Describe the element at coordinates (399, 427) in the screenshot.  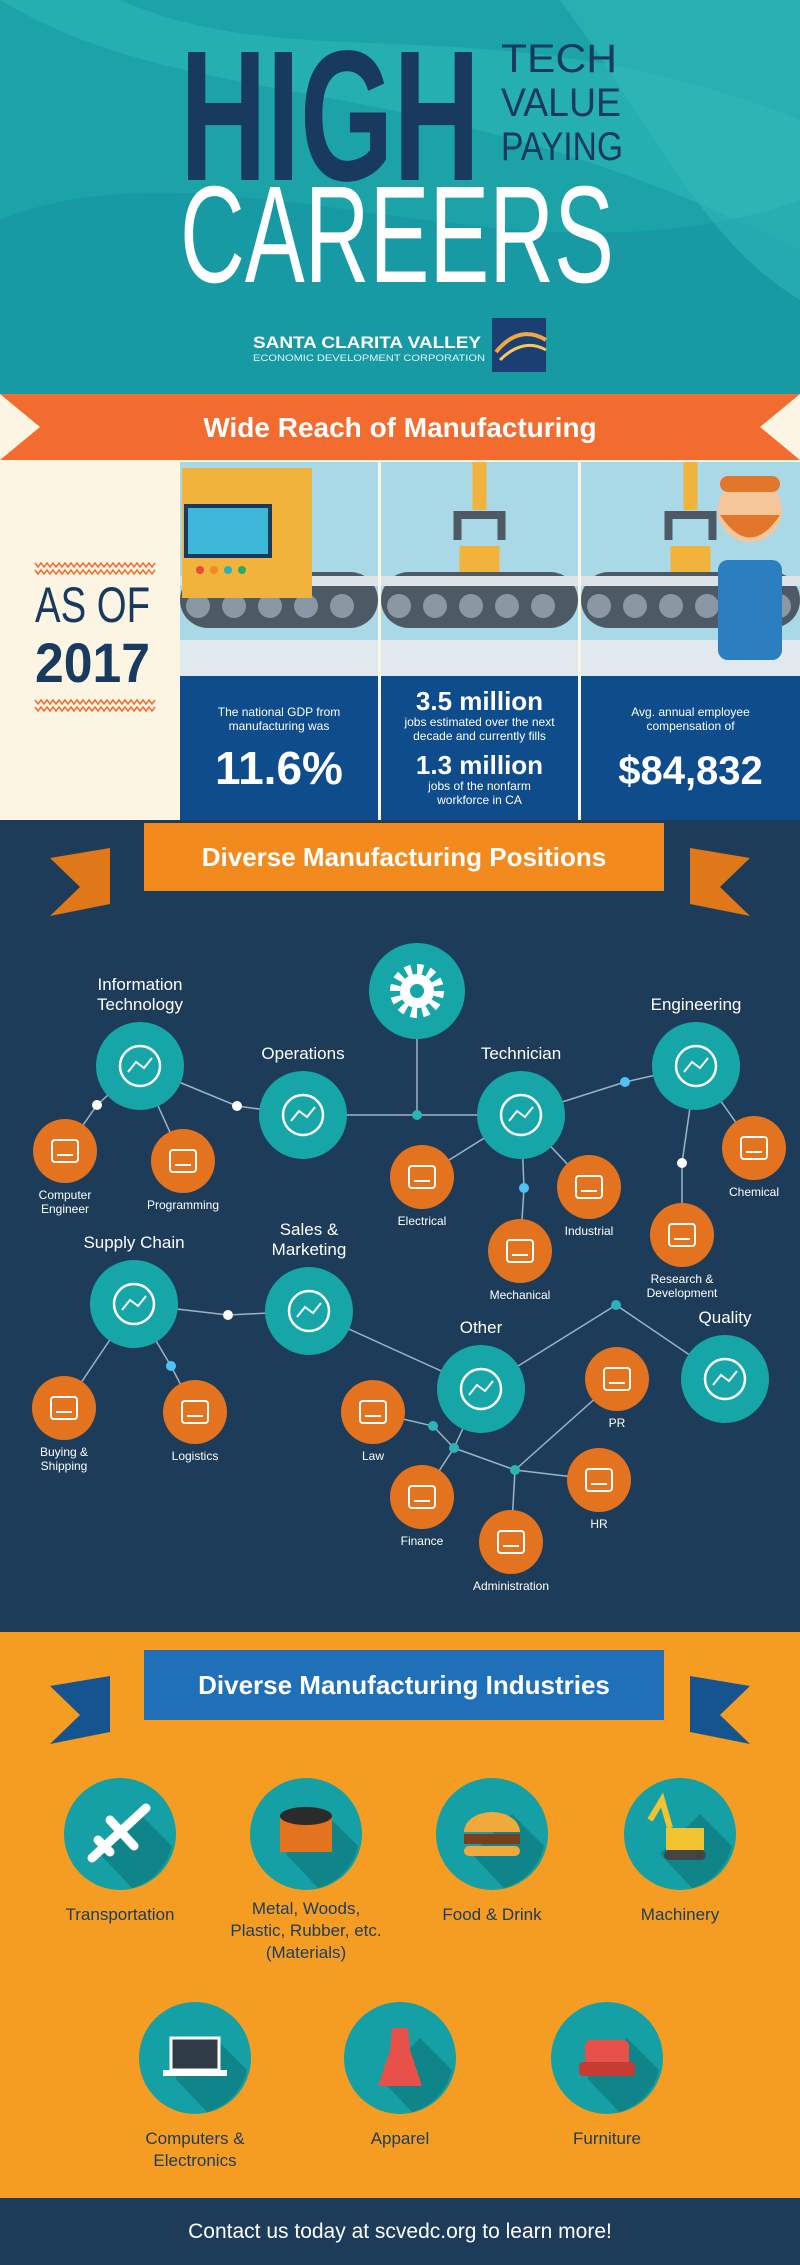
I see `reach-title: Wide Reach of Manufacturing` at that location.